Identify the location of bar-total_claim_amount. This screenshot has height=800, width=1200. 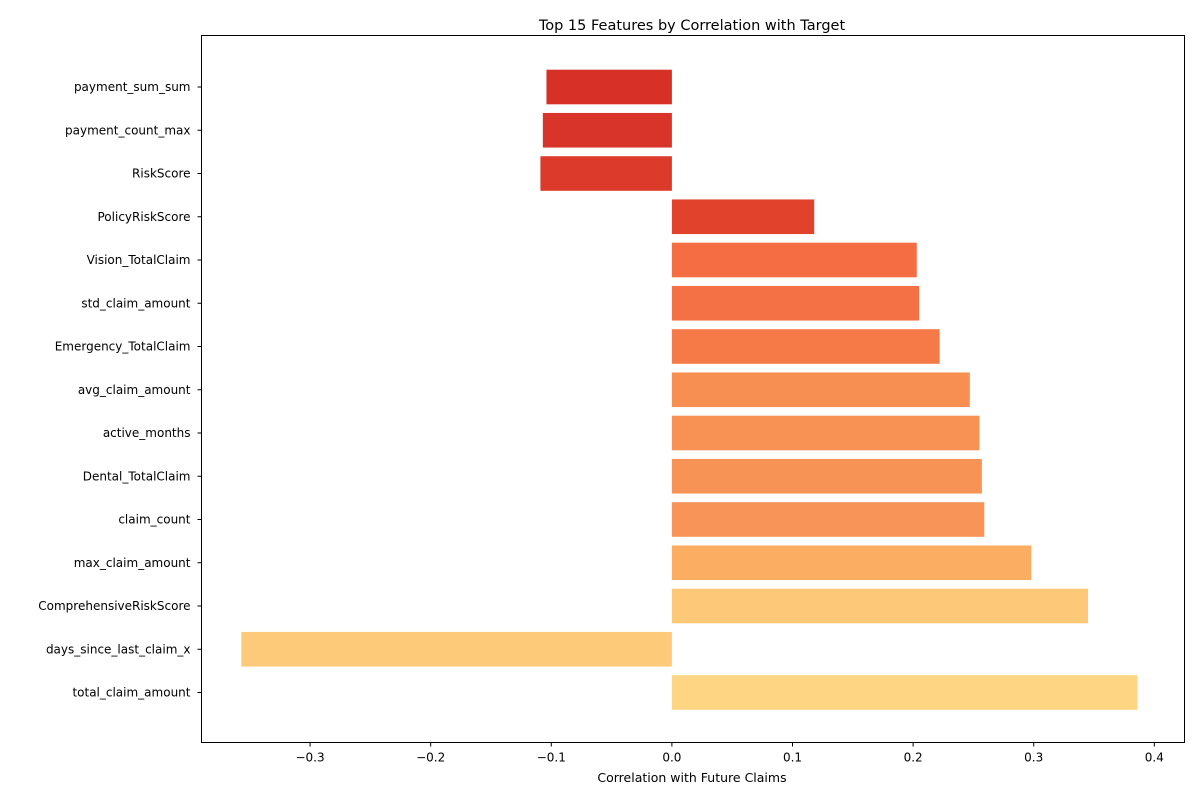
(904, 692).